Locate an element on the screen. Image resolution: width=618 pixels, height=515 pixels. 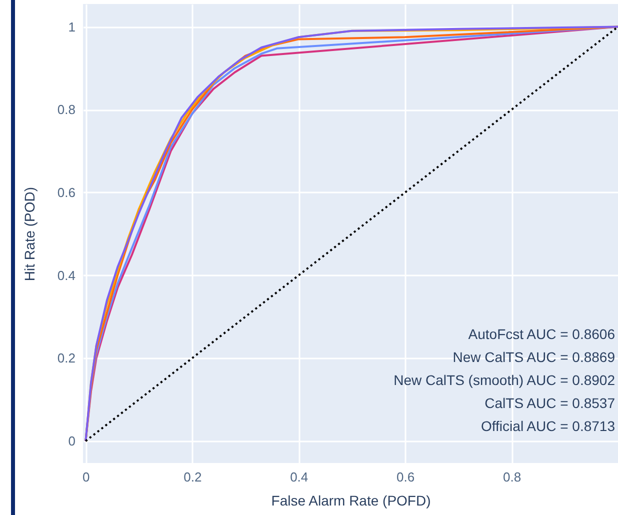
y-axis-title: Hit Rate (POD) is located at coordinates (29, 234).